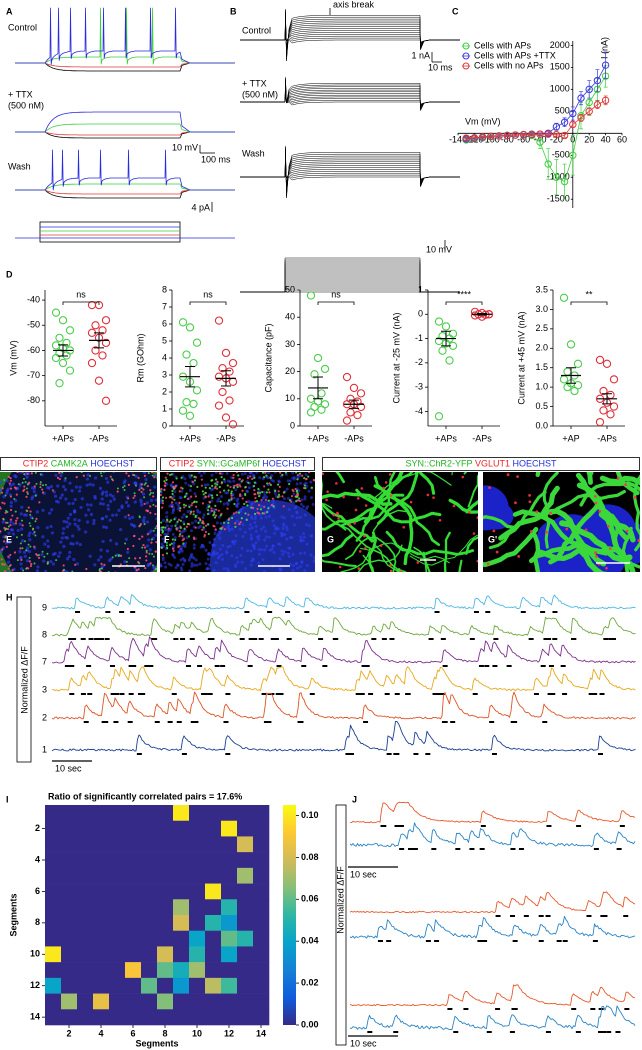  Describe the element at coordinates (164, 289) in the screenshot. I see `label: 8` at that location.